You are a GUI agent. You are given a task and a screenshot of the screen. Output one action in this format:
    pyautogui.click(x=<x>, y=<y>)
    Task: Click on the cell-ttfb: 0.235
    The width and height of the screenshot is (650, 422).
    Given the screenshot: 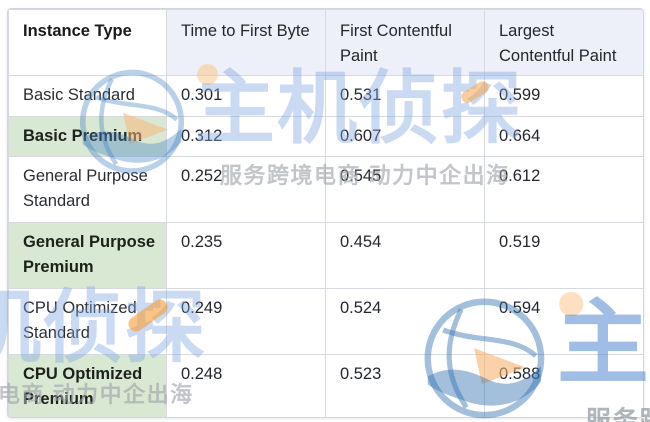 What is the action you would take?
    pyautogui.click(x=246, y=255)
    